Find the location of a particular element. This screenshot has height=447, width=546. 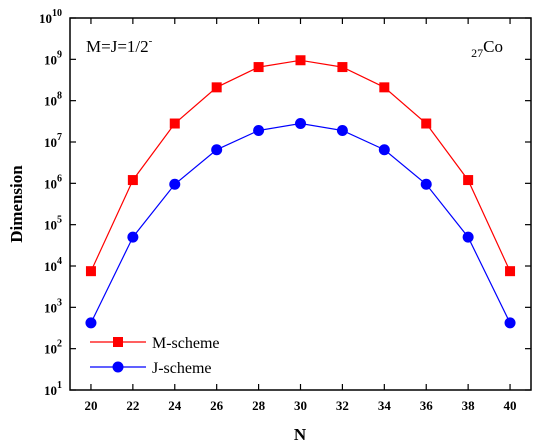

x-tick-label: 20 is located at coordinates (90, 405).